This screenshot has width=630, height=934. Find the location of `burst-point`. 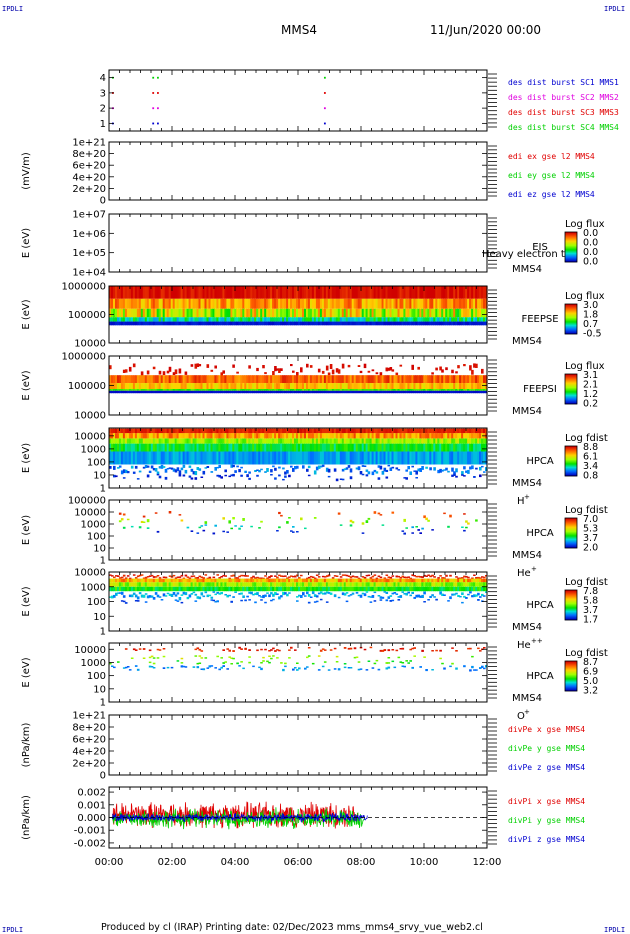

burst-point is located at coordinates (324, 123).